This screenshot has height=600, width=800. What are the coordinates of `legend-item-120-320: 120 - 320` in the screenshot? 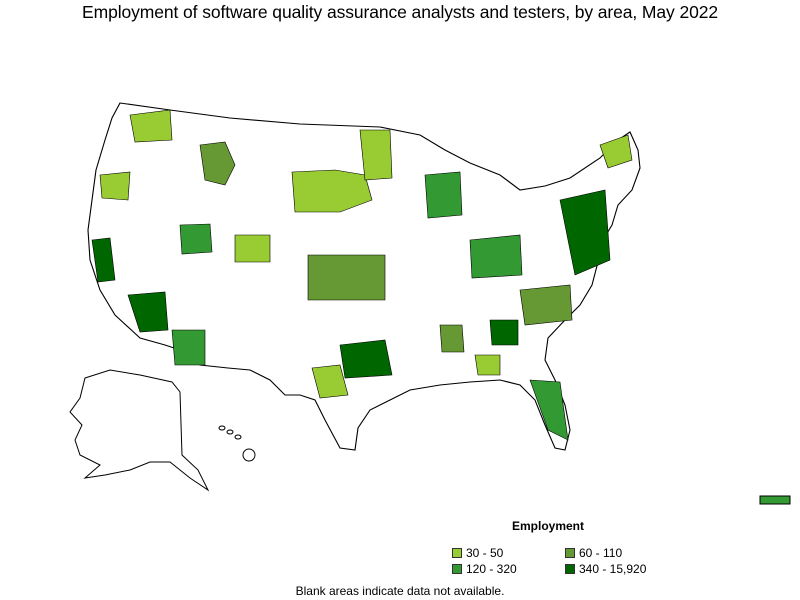 It's located at (484, 569).